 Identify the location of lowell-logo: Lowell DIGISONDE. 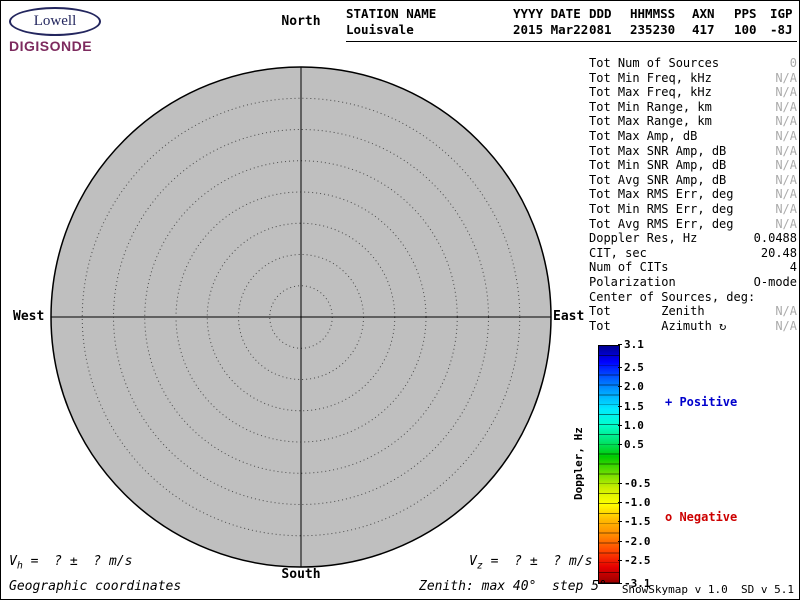
(55, 30).